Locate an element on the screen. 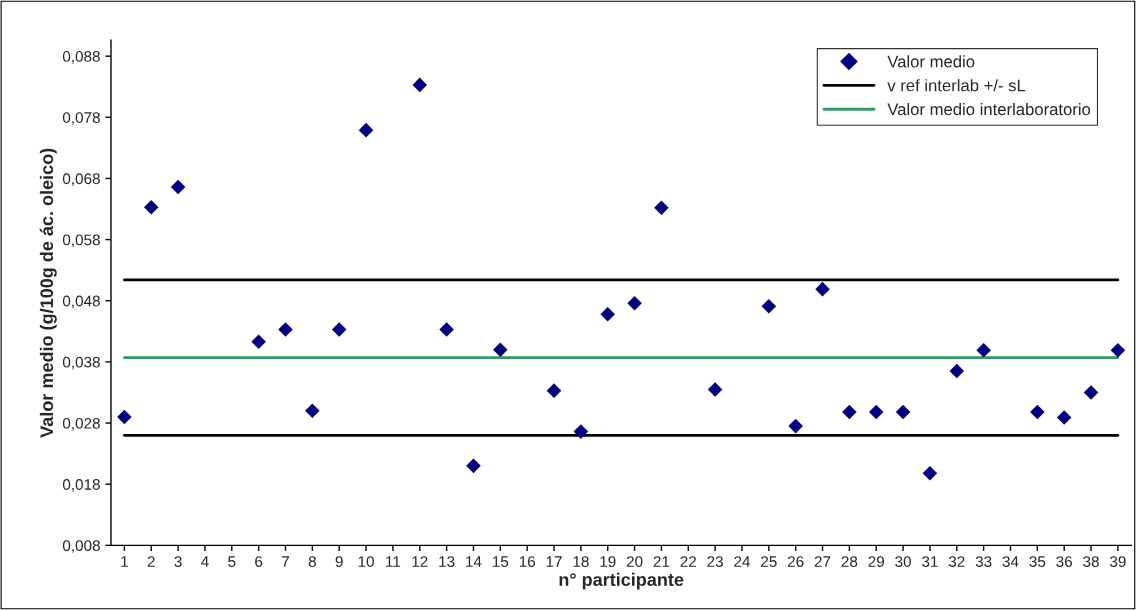 The height and width of the screenshot is (610, 1137). y-tick-label: 0,028 is located at coordinates (81, 424).